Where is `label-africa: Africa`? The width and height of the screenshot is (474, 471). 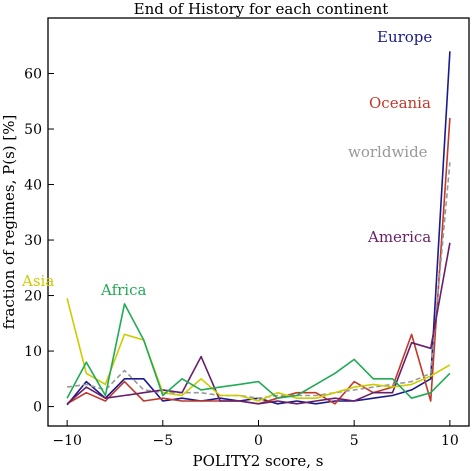
label-africa: Africa is located at coordinates (123, 290).